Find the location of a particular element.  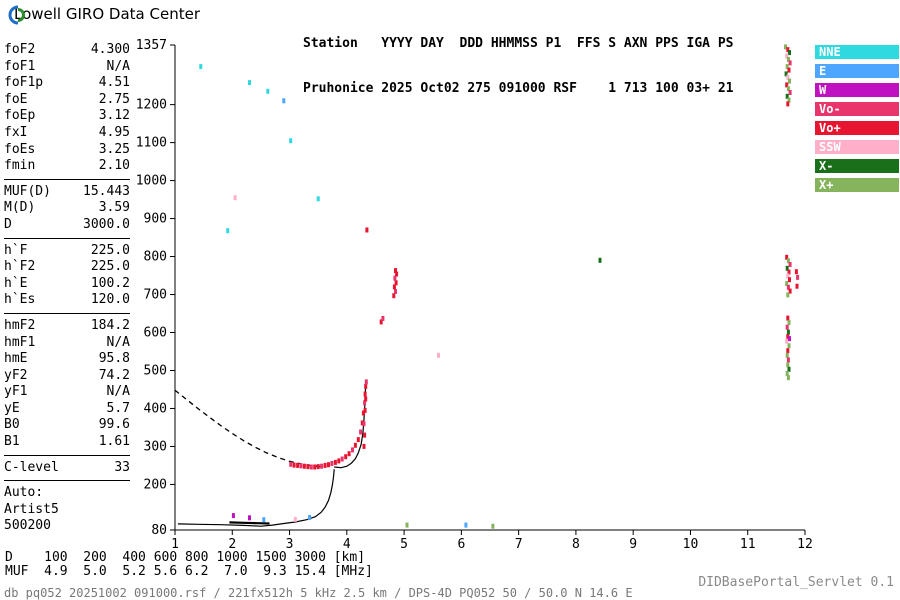

trace-extrapolated-dashed is located at coordinates (248, 428).